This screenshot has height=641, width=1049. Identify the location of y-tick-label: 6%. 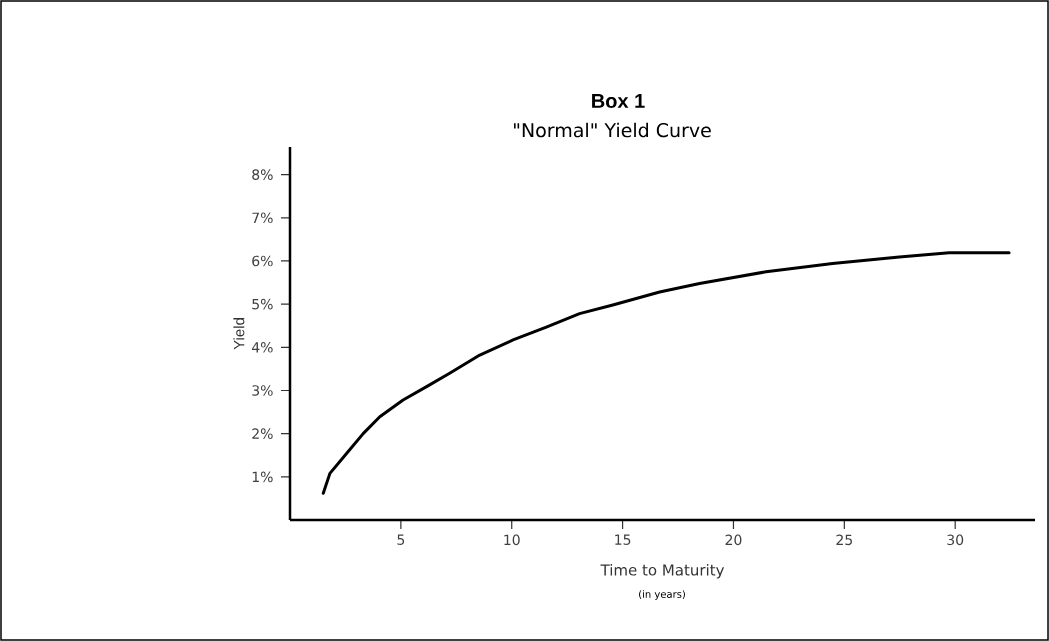
(262, 261).